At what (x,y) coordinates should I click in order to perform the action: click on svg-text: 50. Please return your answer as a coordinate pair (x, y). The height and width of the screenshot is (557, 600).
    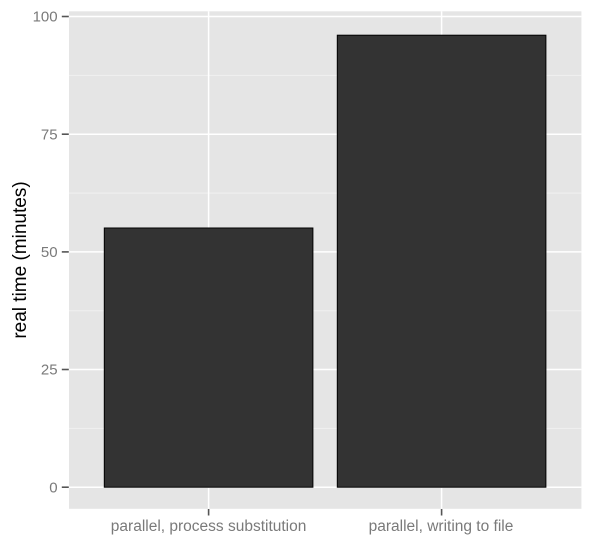
    Looking at the image, I should click on (49, 252).